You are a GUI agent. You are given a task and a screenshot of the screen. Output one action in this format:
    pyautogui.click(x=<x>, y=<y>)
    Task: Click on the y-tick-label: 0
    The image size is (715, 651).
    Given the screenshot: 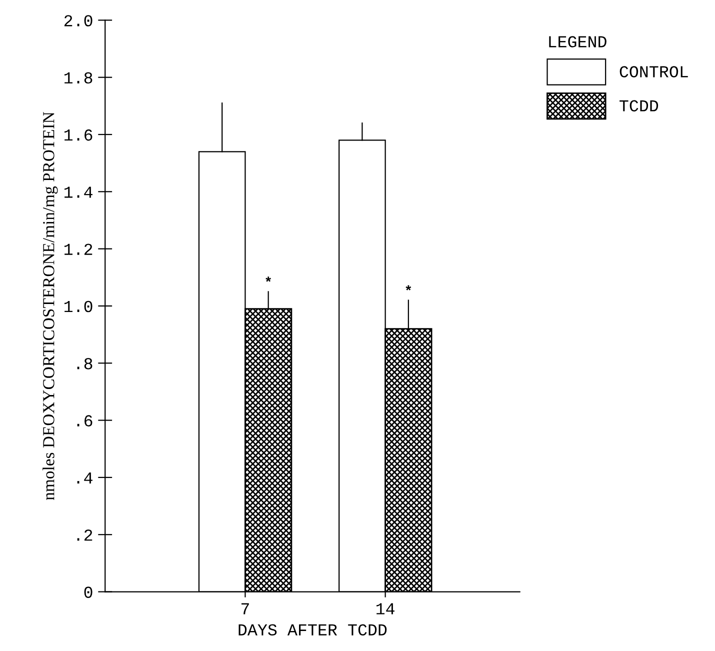 What is the action you would take?
    pyautogui.click(x=88, y=592)
    